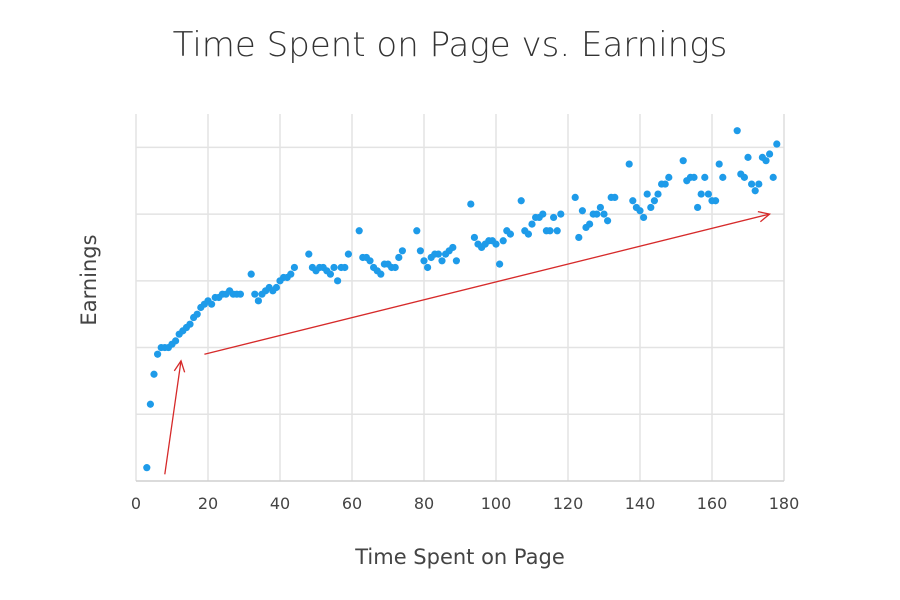 Image resolution: width=900 pixels, height=600 pixels. Describe the element at coordinates (352, 503) in the screenshot. I see `x-tick-label: 60` at that location.